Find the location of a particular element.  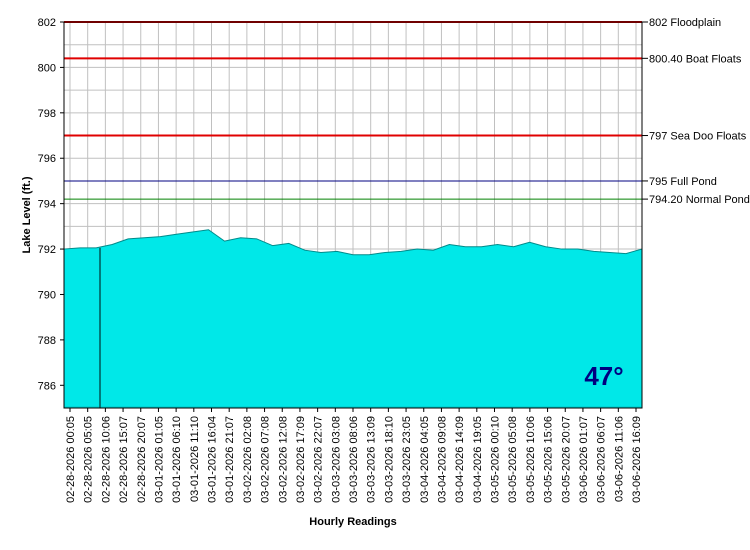

x-tick-label: 03-01-2026 16:04 is located at coordinates (213, 459).